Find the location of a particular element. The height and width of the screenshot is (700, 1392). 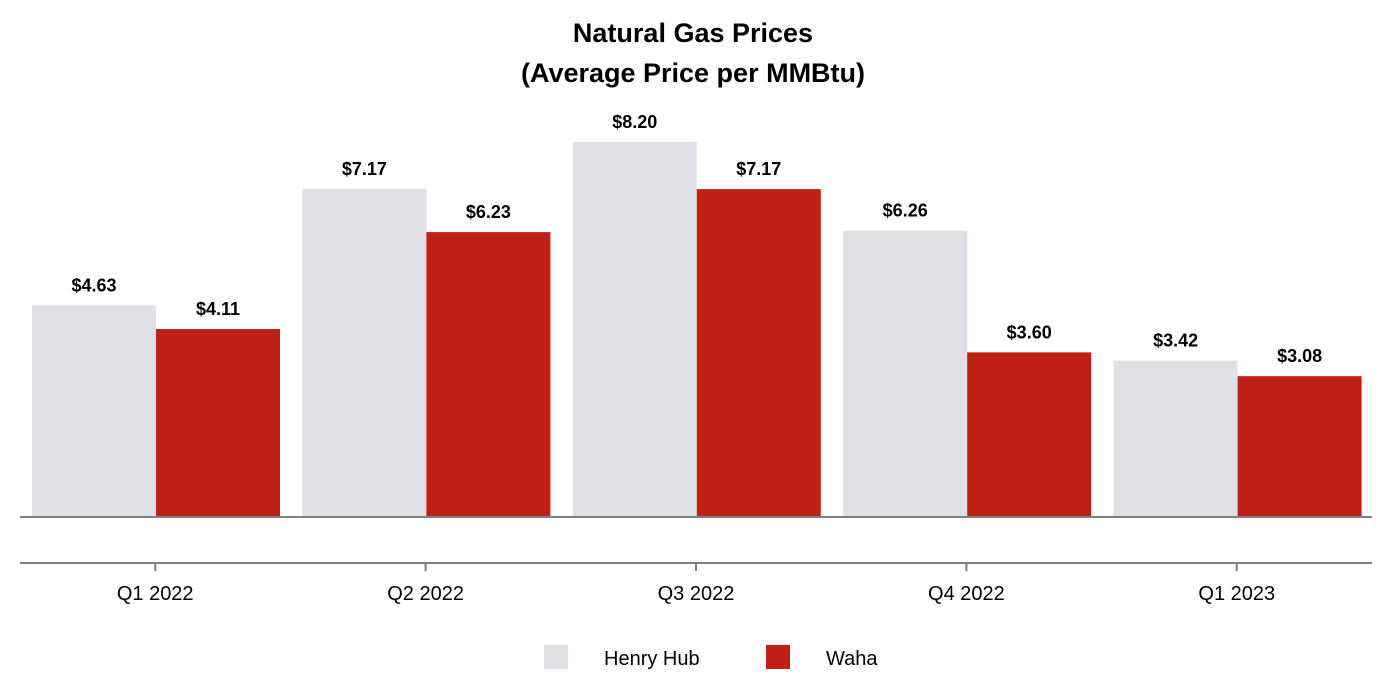

value-label-waha-q3-2022: $7.17 is located at coordinates (758, 169).